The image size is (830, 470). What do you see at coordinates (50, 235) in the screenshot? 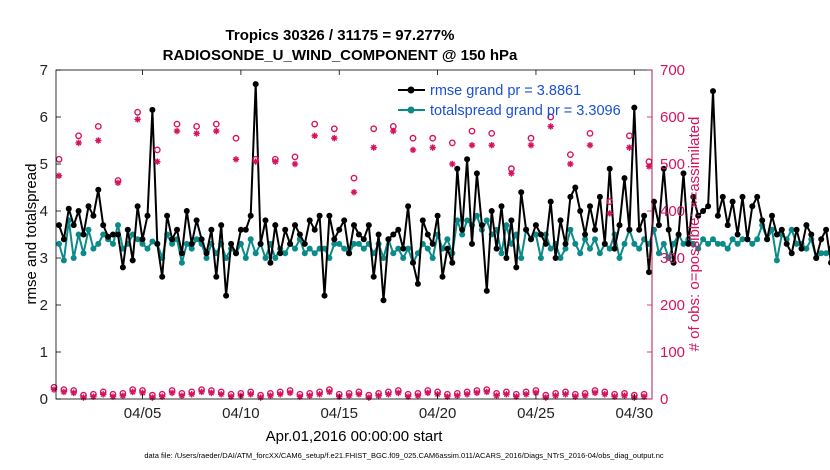
I see `y-axis-ticks: 0 1 2 3 4 5 6 7` at bounding box center [50, 235].